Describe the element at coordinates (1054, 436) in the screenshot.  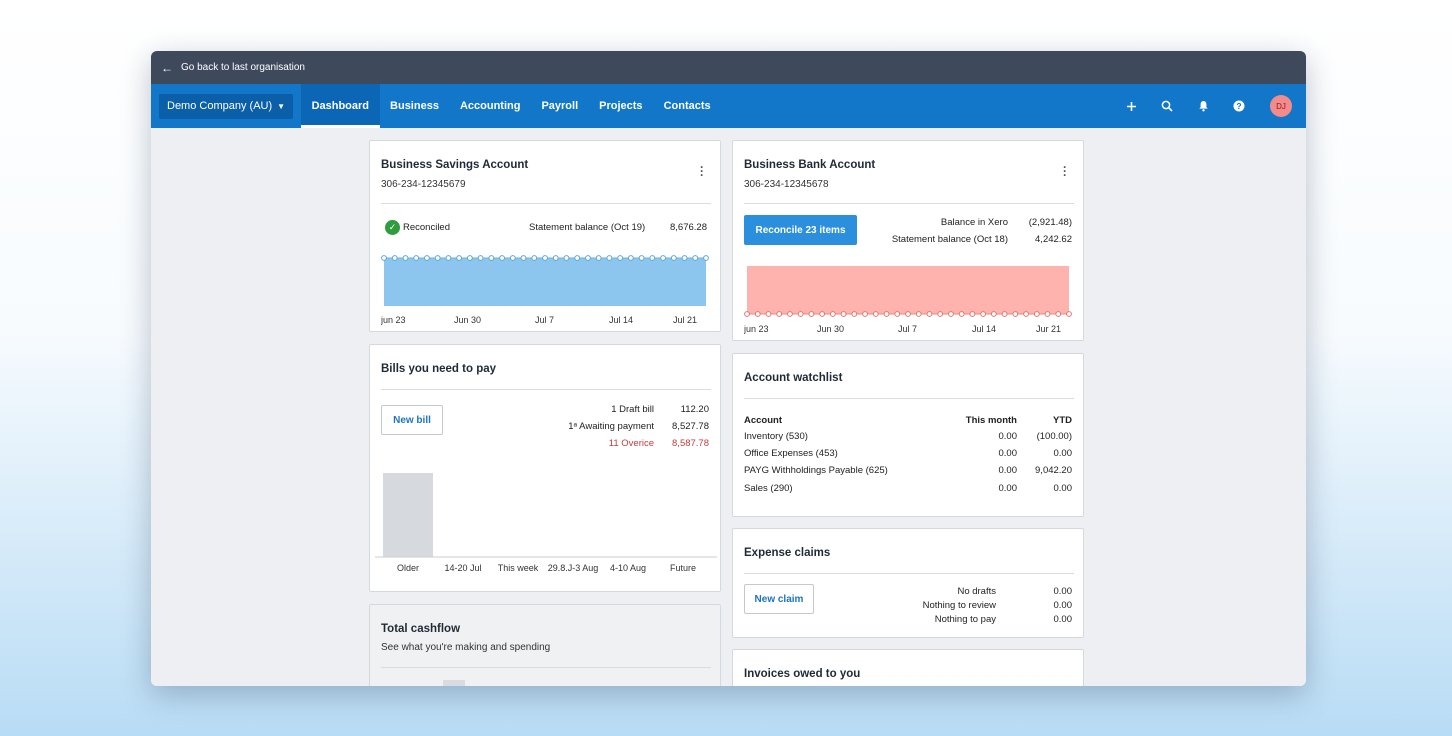
I see `watchlist-ytd: (100.00)` at that location.